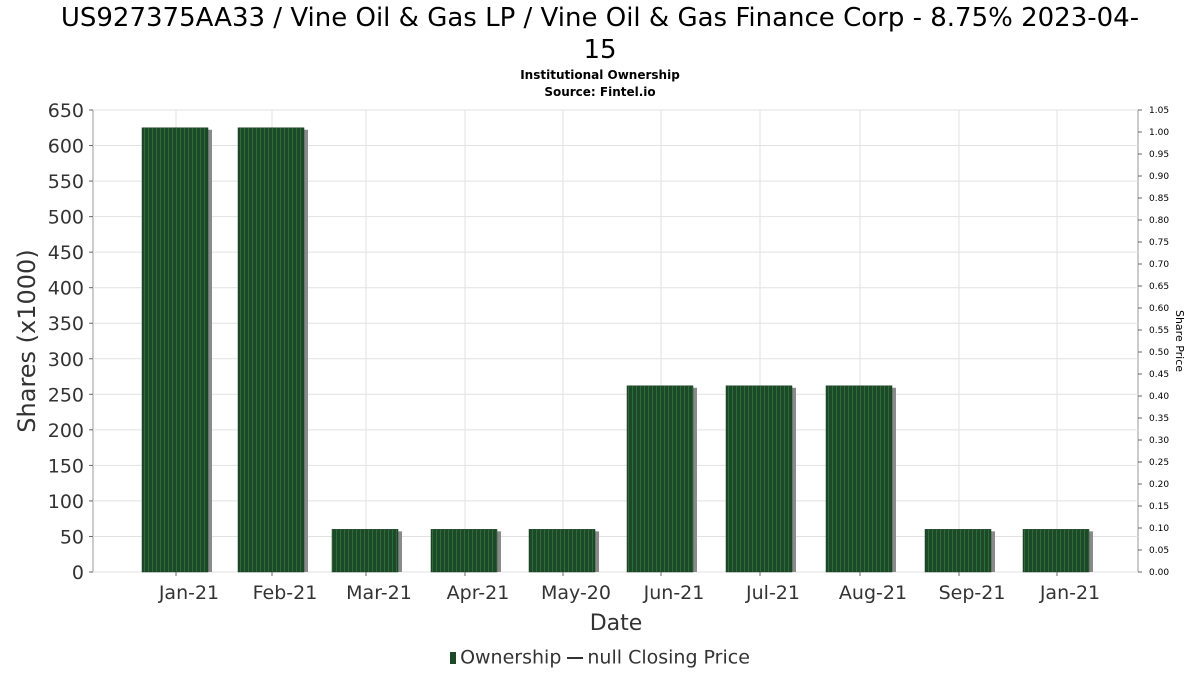  I want to click on y2-tick-label: 0.70, so click(1159, 265).